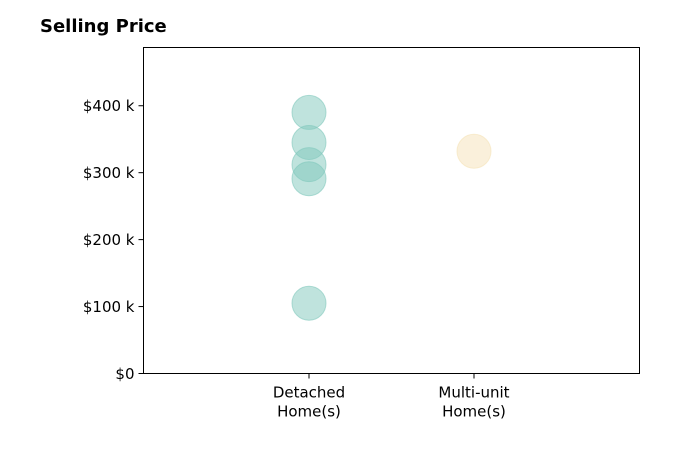 Image resolution: width=679 pixels, height=462 pixels. What do you see at coordinates (103, 26) in the screenshot?
I see `chart-title: Selling Price` at bounding box center [103, 26].